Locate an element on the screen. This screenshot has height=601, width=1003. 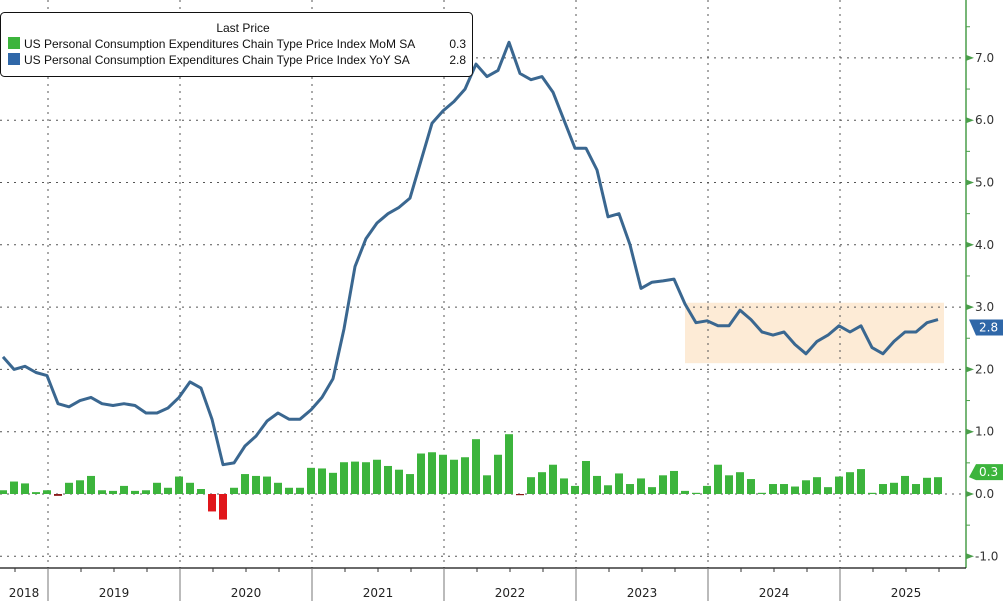
x-year-label: 2021 is located at coordinates (378, 593).